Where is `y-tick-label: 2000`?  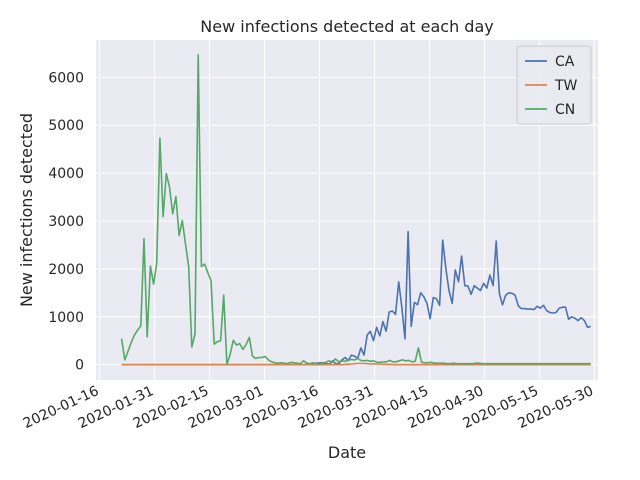
y-tick-label: 2000 is located at coordinates (66, 270).